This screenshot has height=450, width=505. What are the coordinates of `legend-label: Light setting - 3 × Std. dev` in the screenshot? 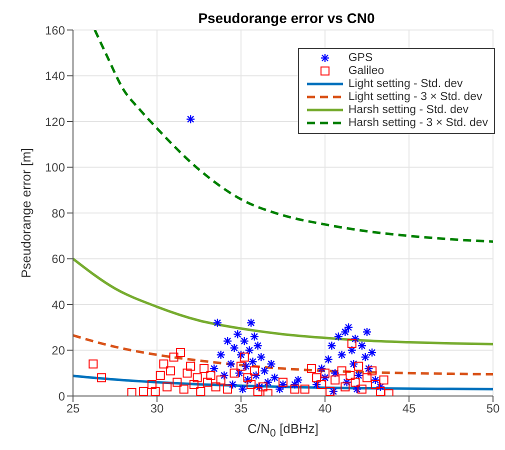 It's located at (415, 97).